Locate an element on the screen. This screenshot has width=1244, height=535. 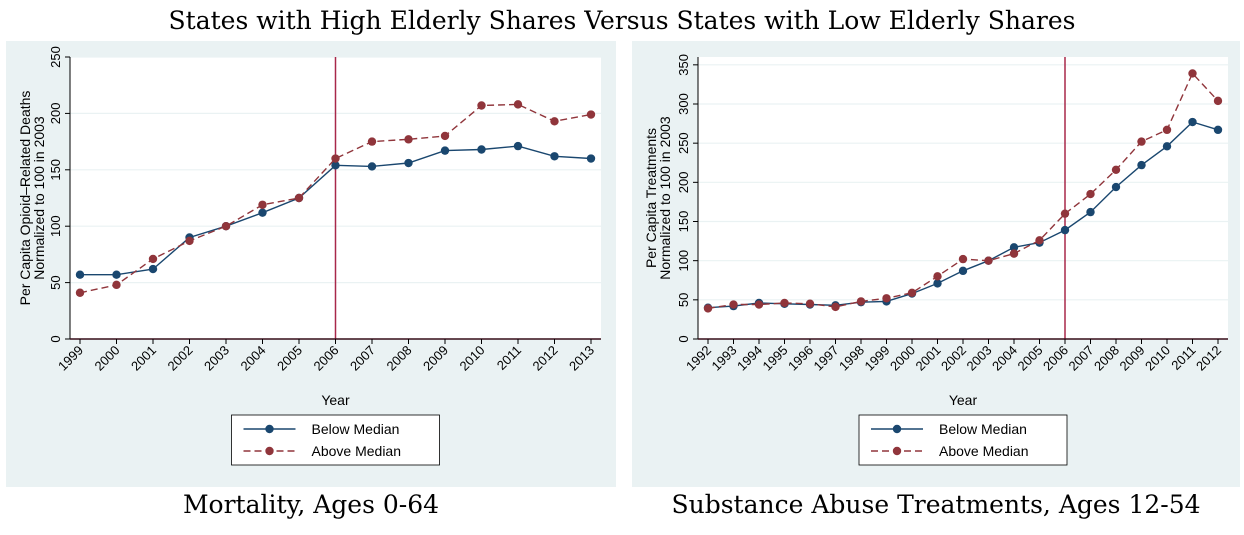
y-axis-title-line: Per Capita Opioid–Related Deaths is located at coordinates (25, 198).